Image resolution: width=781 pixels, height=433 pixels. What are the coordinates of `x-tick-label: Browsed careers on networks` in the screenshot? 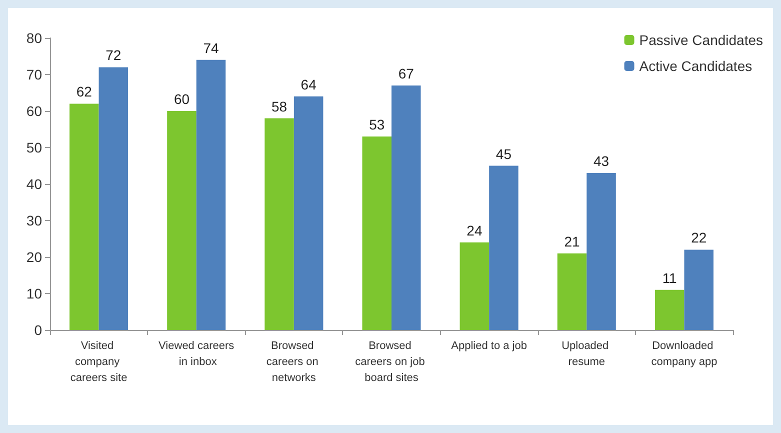 It's located at (294, 362).